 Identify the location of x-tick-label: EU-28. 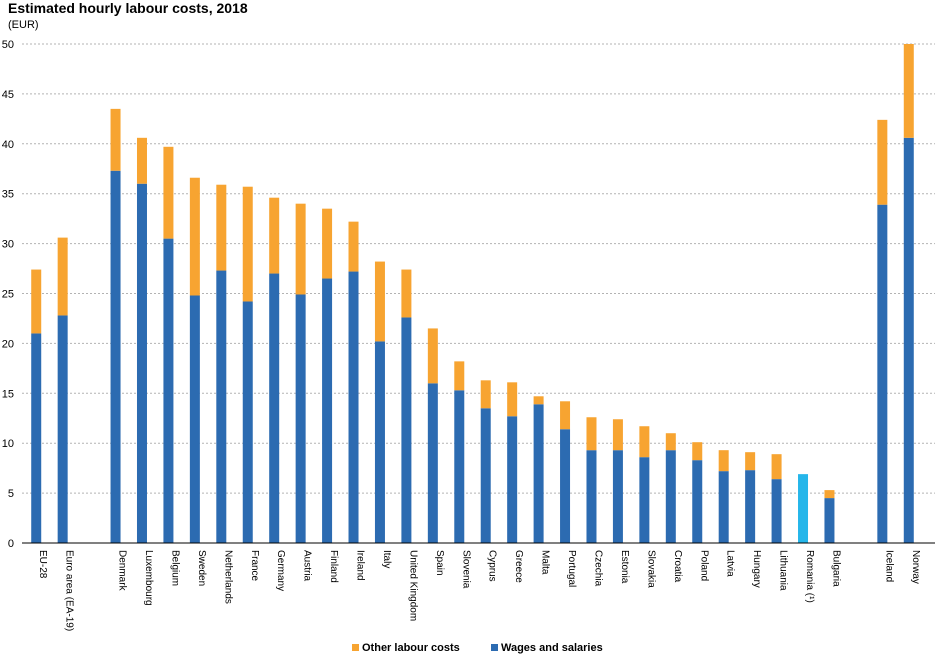
(42, 564).